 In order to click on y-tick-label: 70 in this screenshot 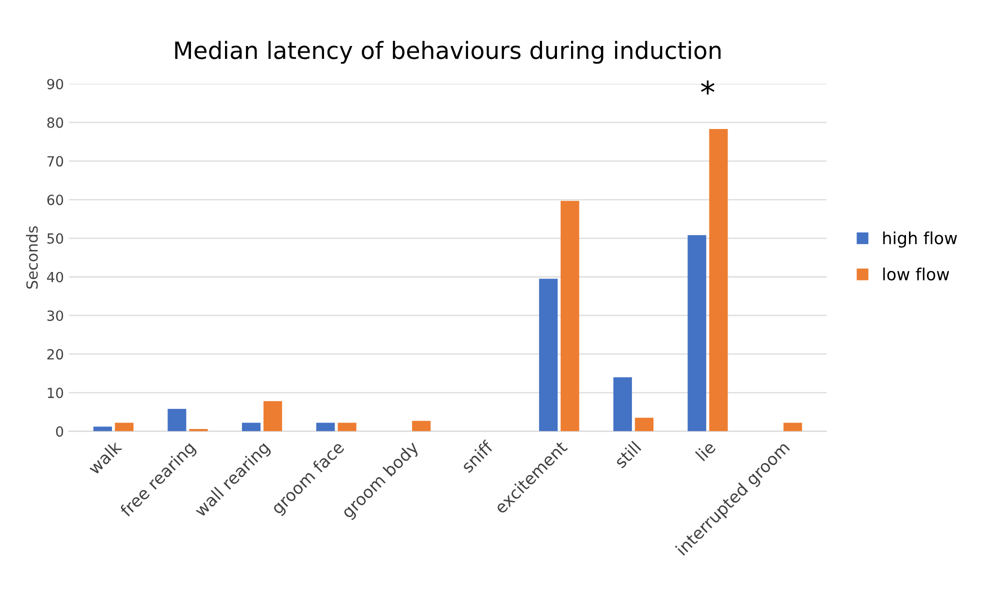, I will do `click(55, 161)`.